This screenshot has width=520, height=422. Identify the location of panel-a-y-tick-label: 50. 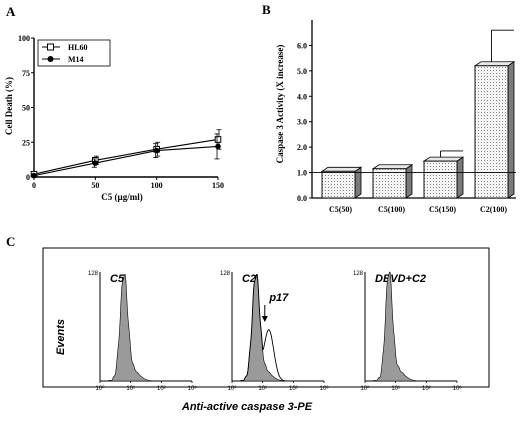
(26, 108).